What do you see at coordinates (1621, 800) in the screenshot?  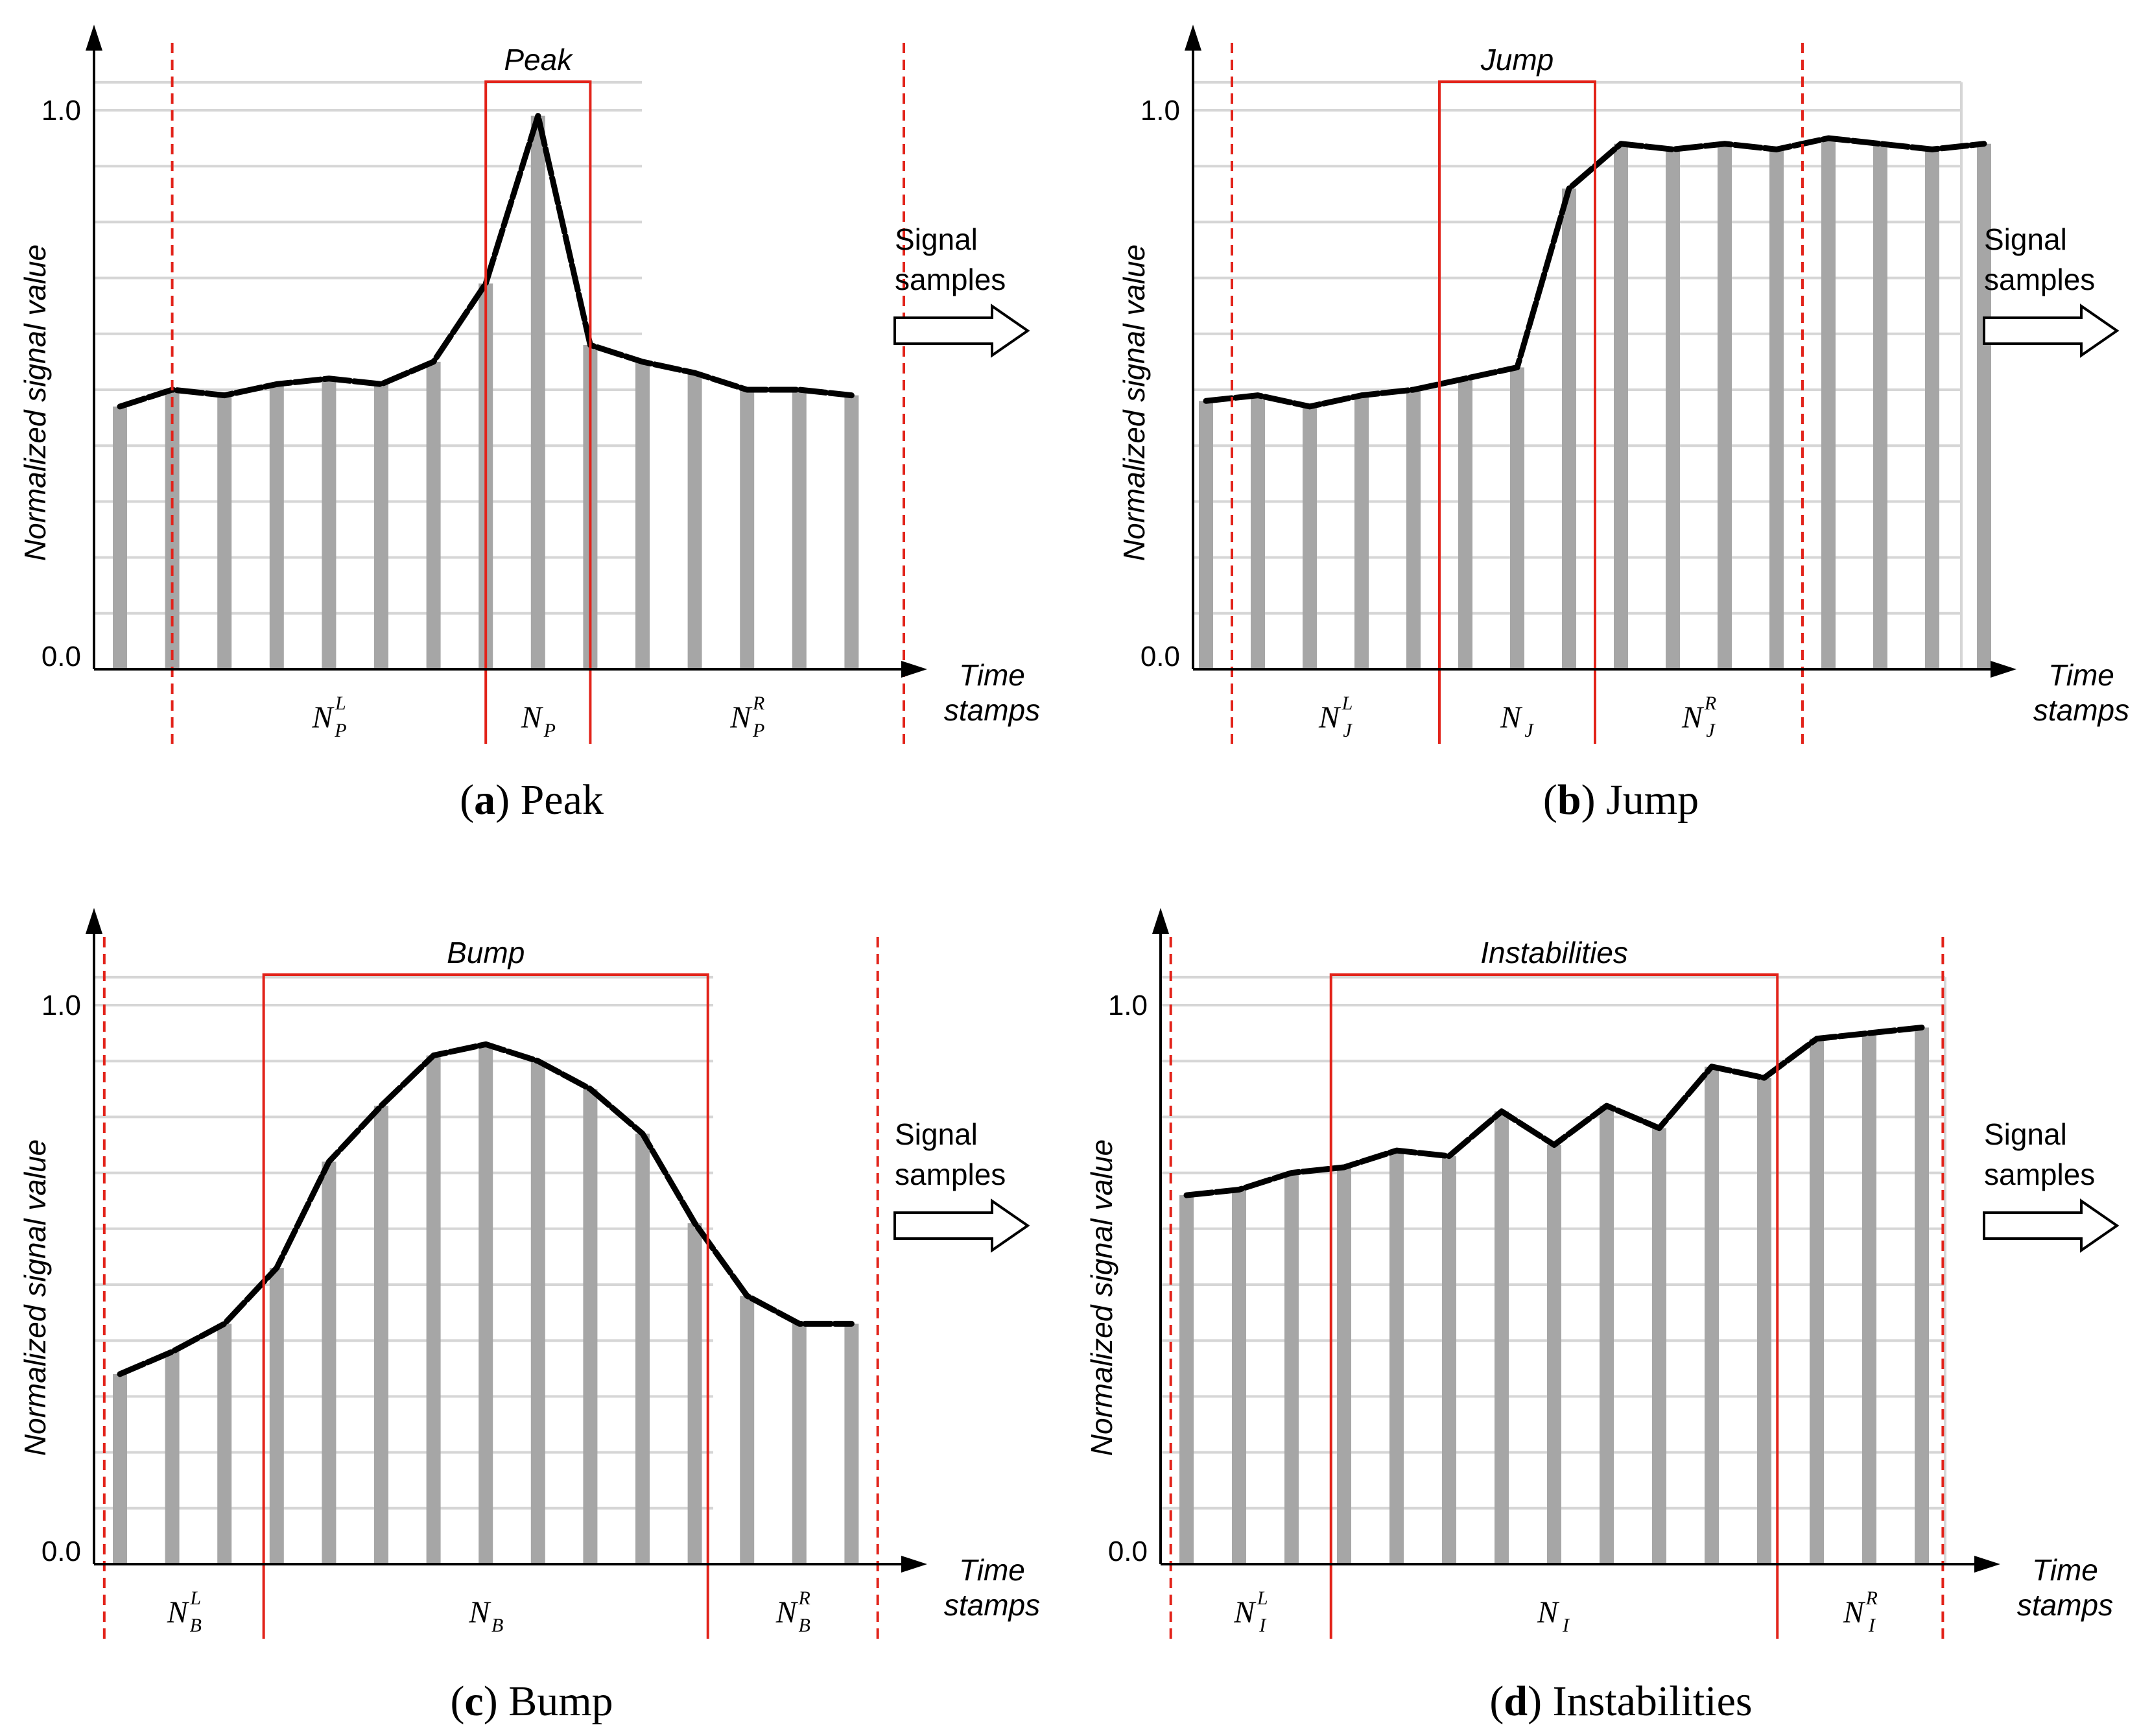 I see `panel-caption: (b) Jump` at bounding box center [1621, 800].